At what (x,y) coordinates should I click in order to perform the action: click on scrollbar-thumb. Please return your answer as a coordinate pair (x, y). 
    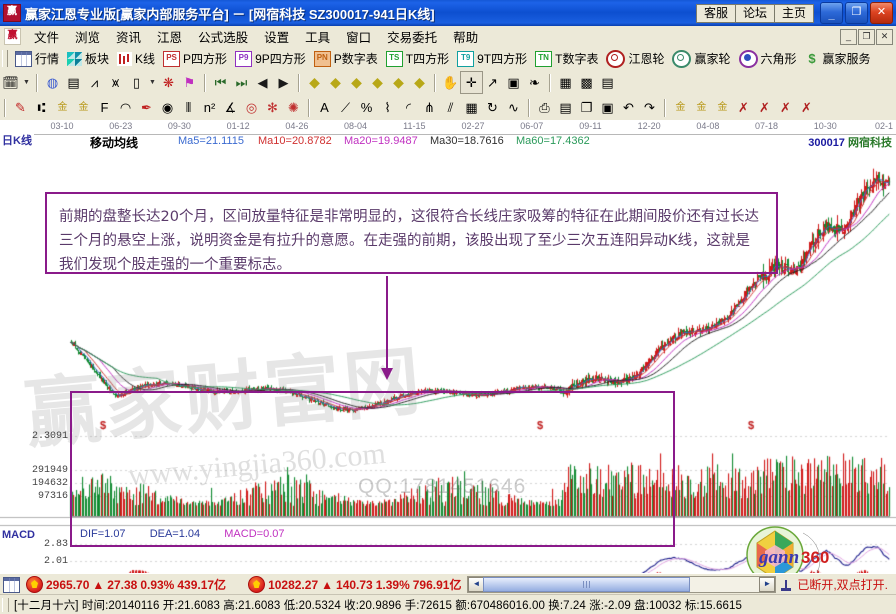
    Looking at the image, I should click on (587, 584).